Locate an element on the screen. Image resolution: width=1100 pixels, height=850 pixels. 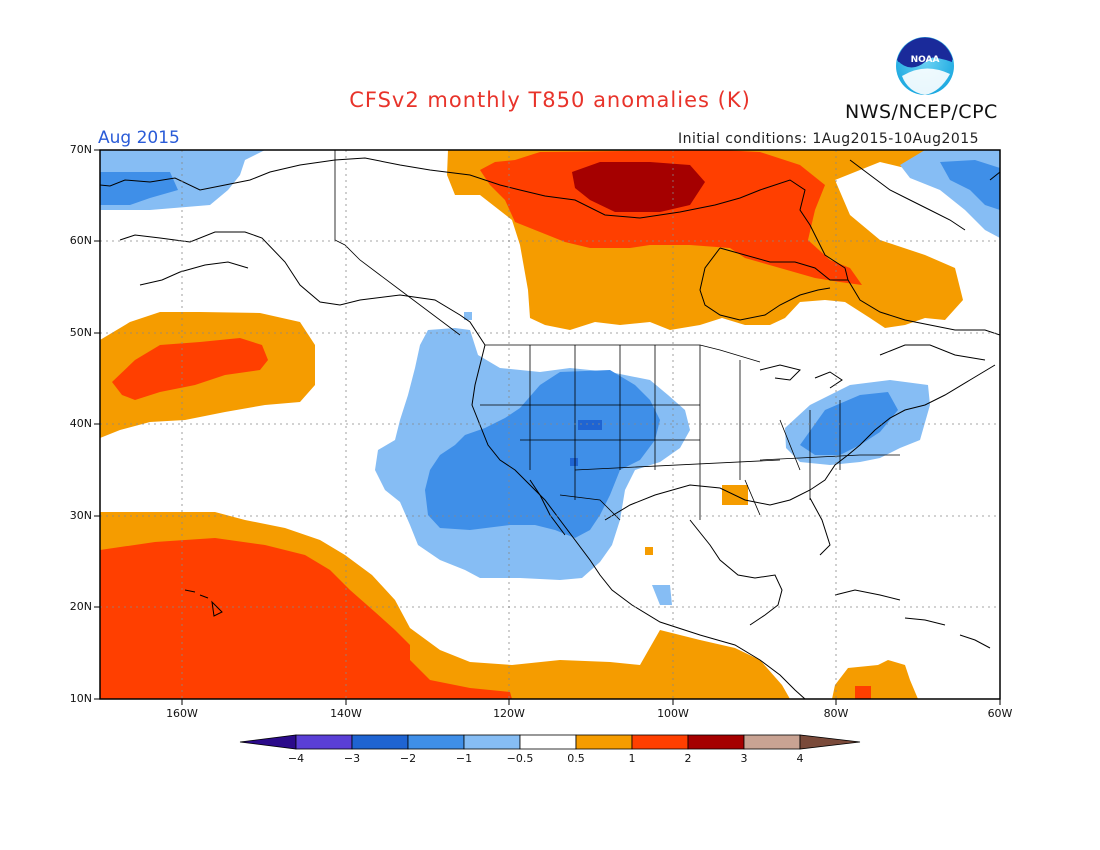
colorbar-tick-label: 4 is located at coordinates (800, 758).